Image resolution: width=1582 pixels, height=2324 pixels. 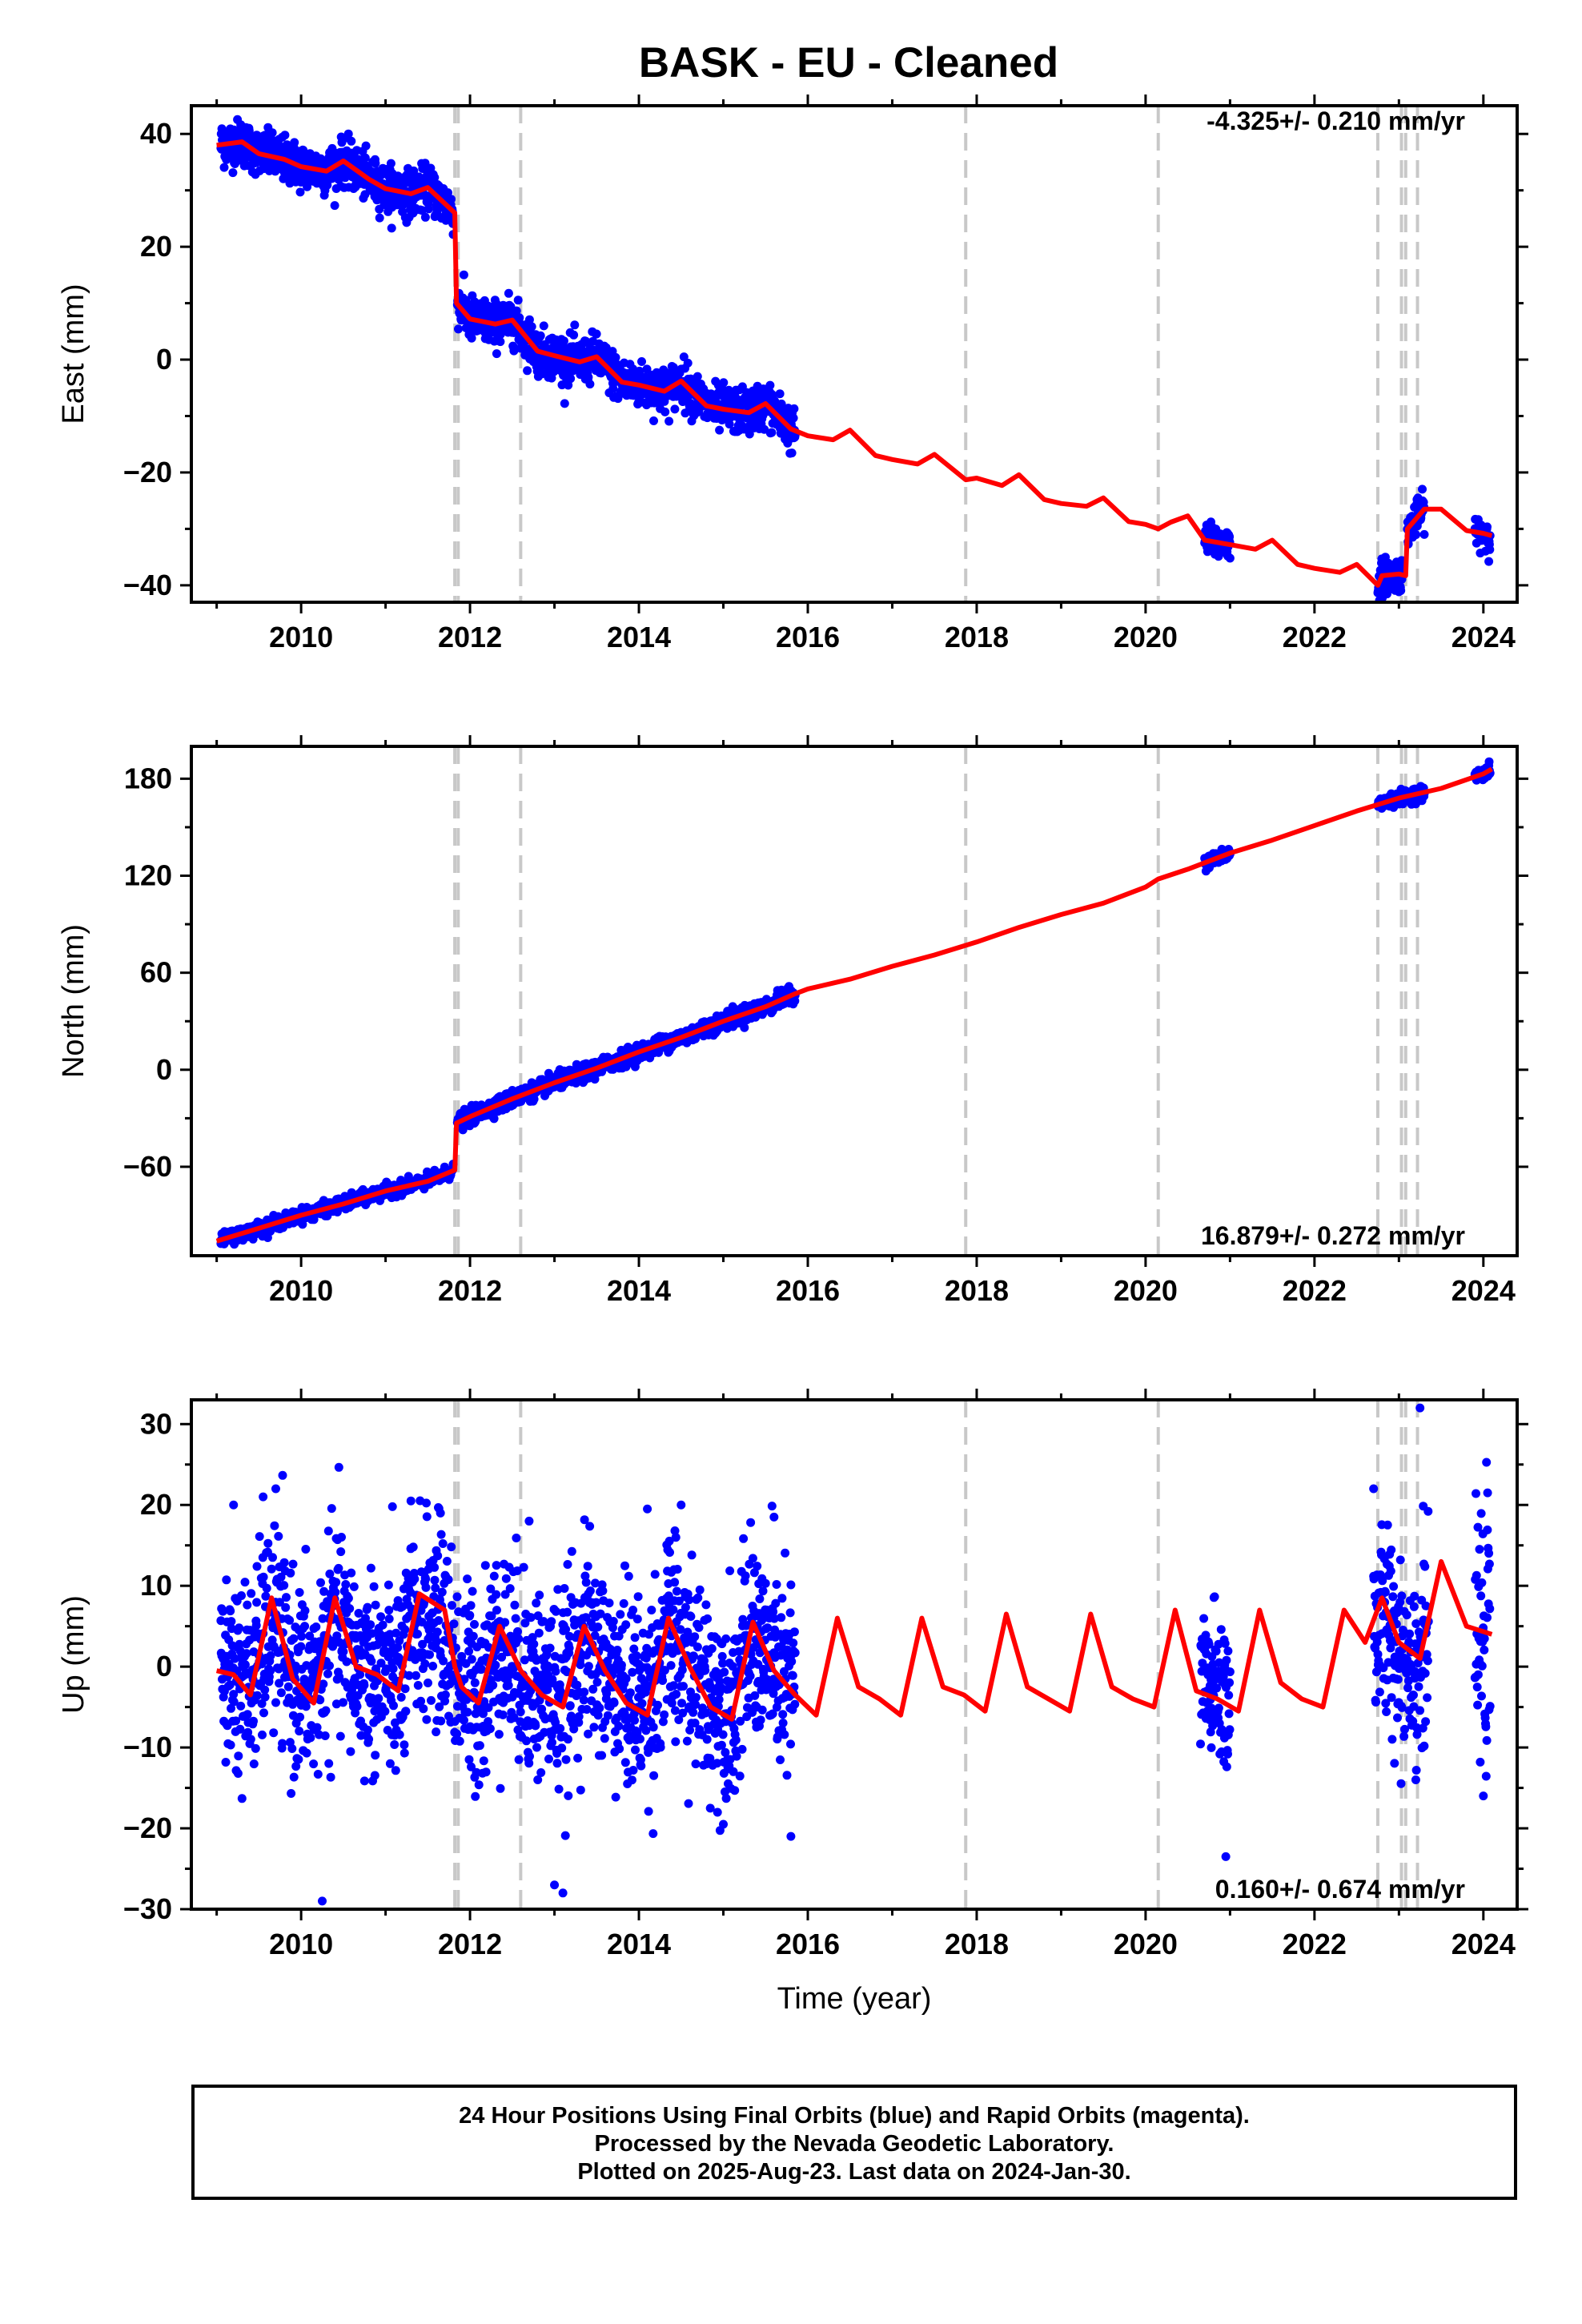 I want to click on y-tick-label: 20, so click(x=156, y=246).